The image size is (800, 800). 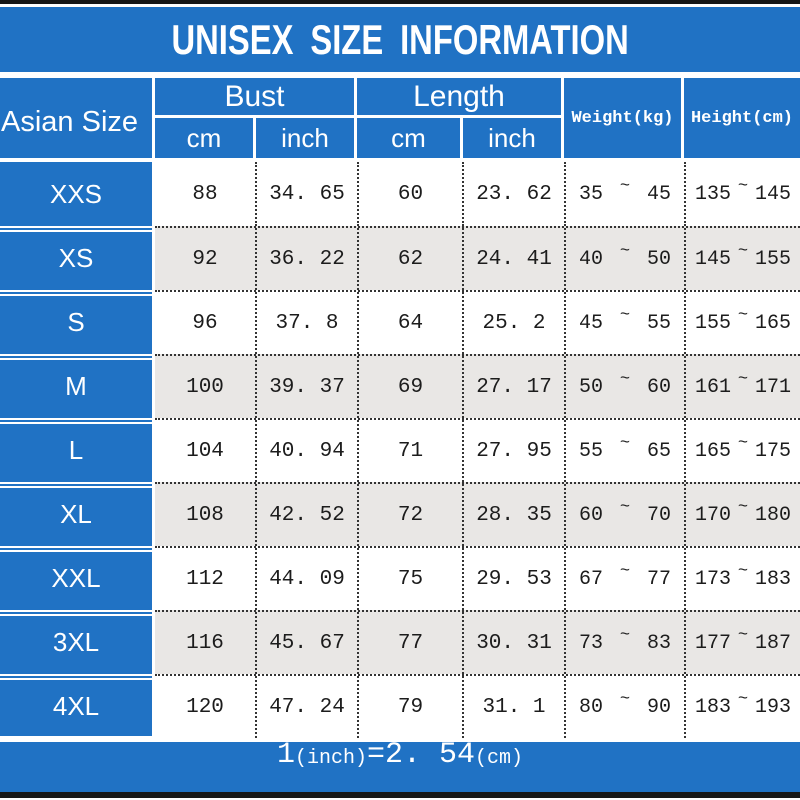 What do you see at coordinates (306, 387) in the screenshot?
I see `bust-inch-value: 39. 37` at bounding box center [306, 387].